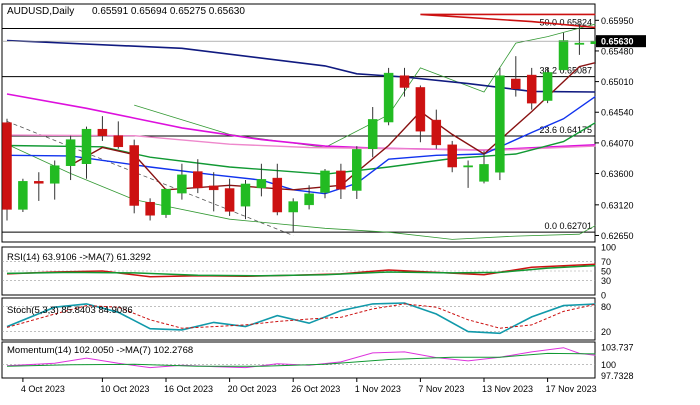  I want to click on rsi-tick-label: 30, so click(606, 281).